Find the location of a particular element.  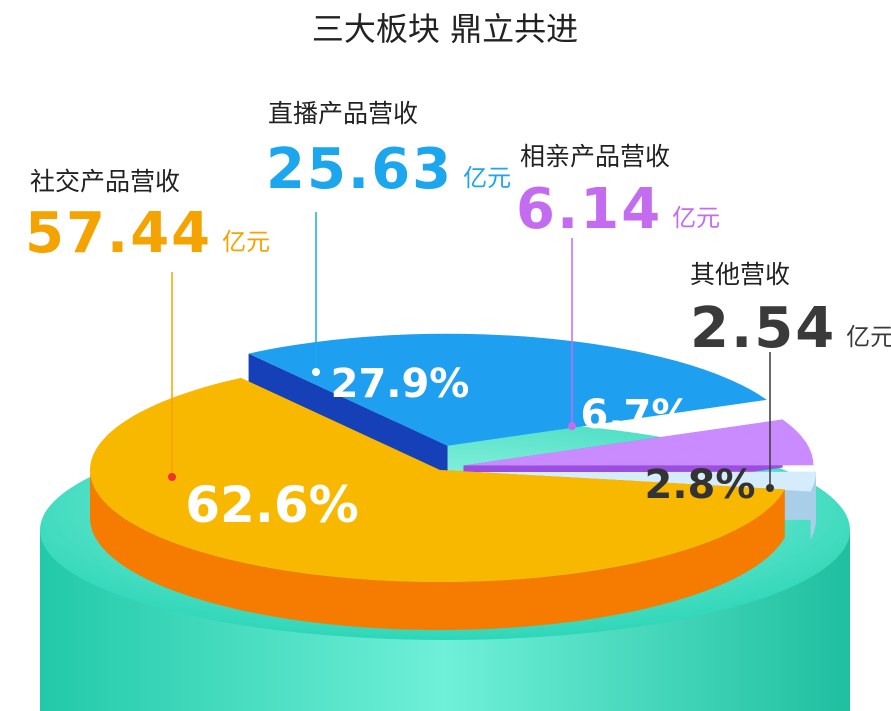

amount-label: 6.14 is located at coordinates (589, 209).